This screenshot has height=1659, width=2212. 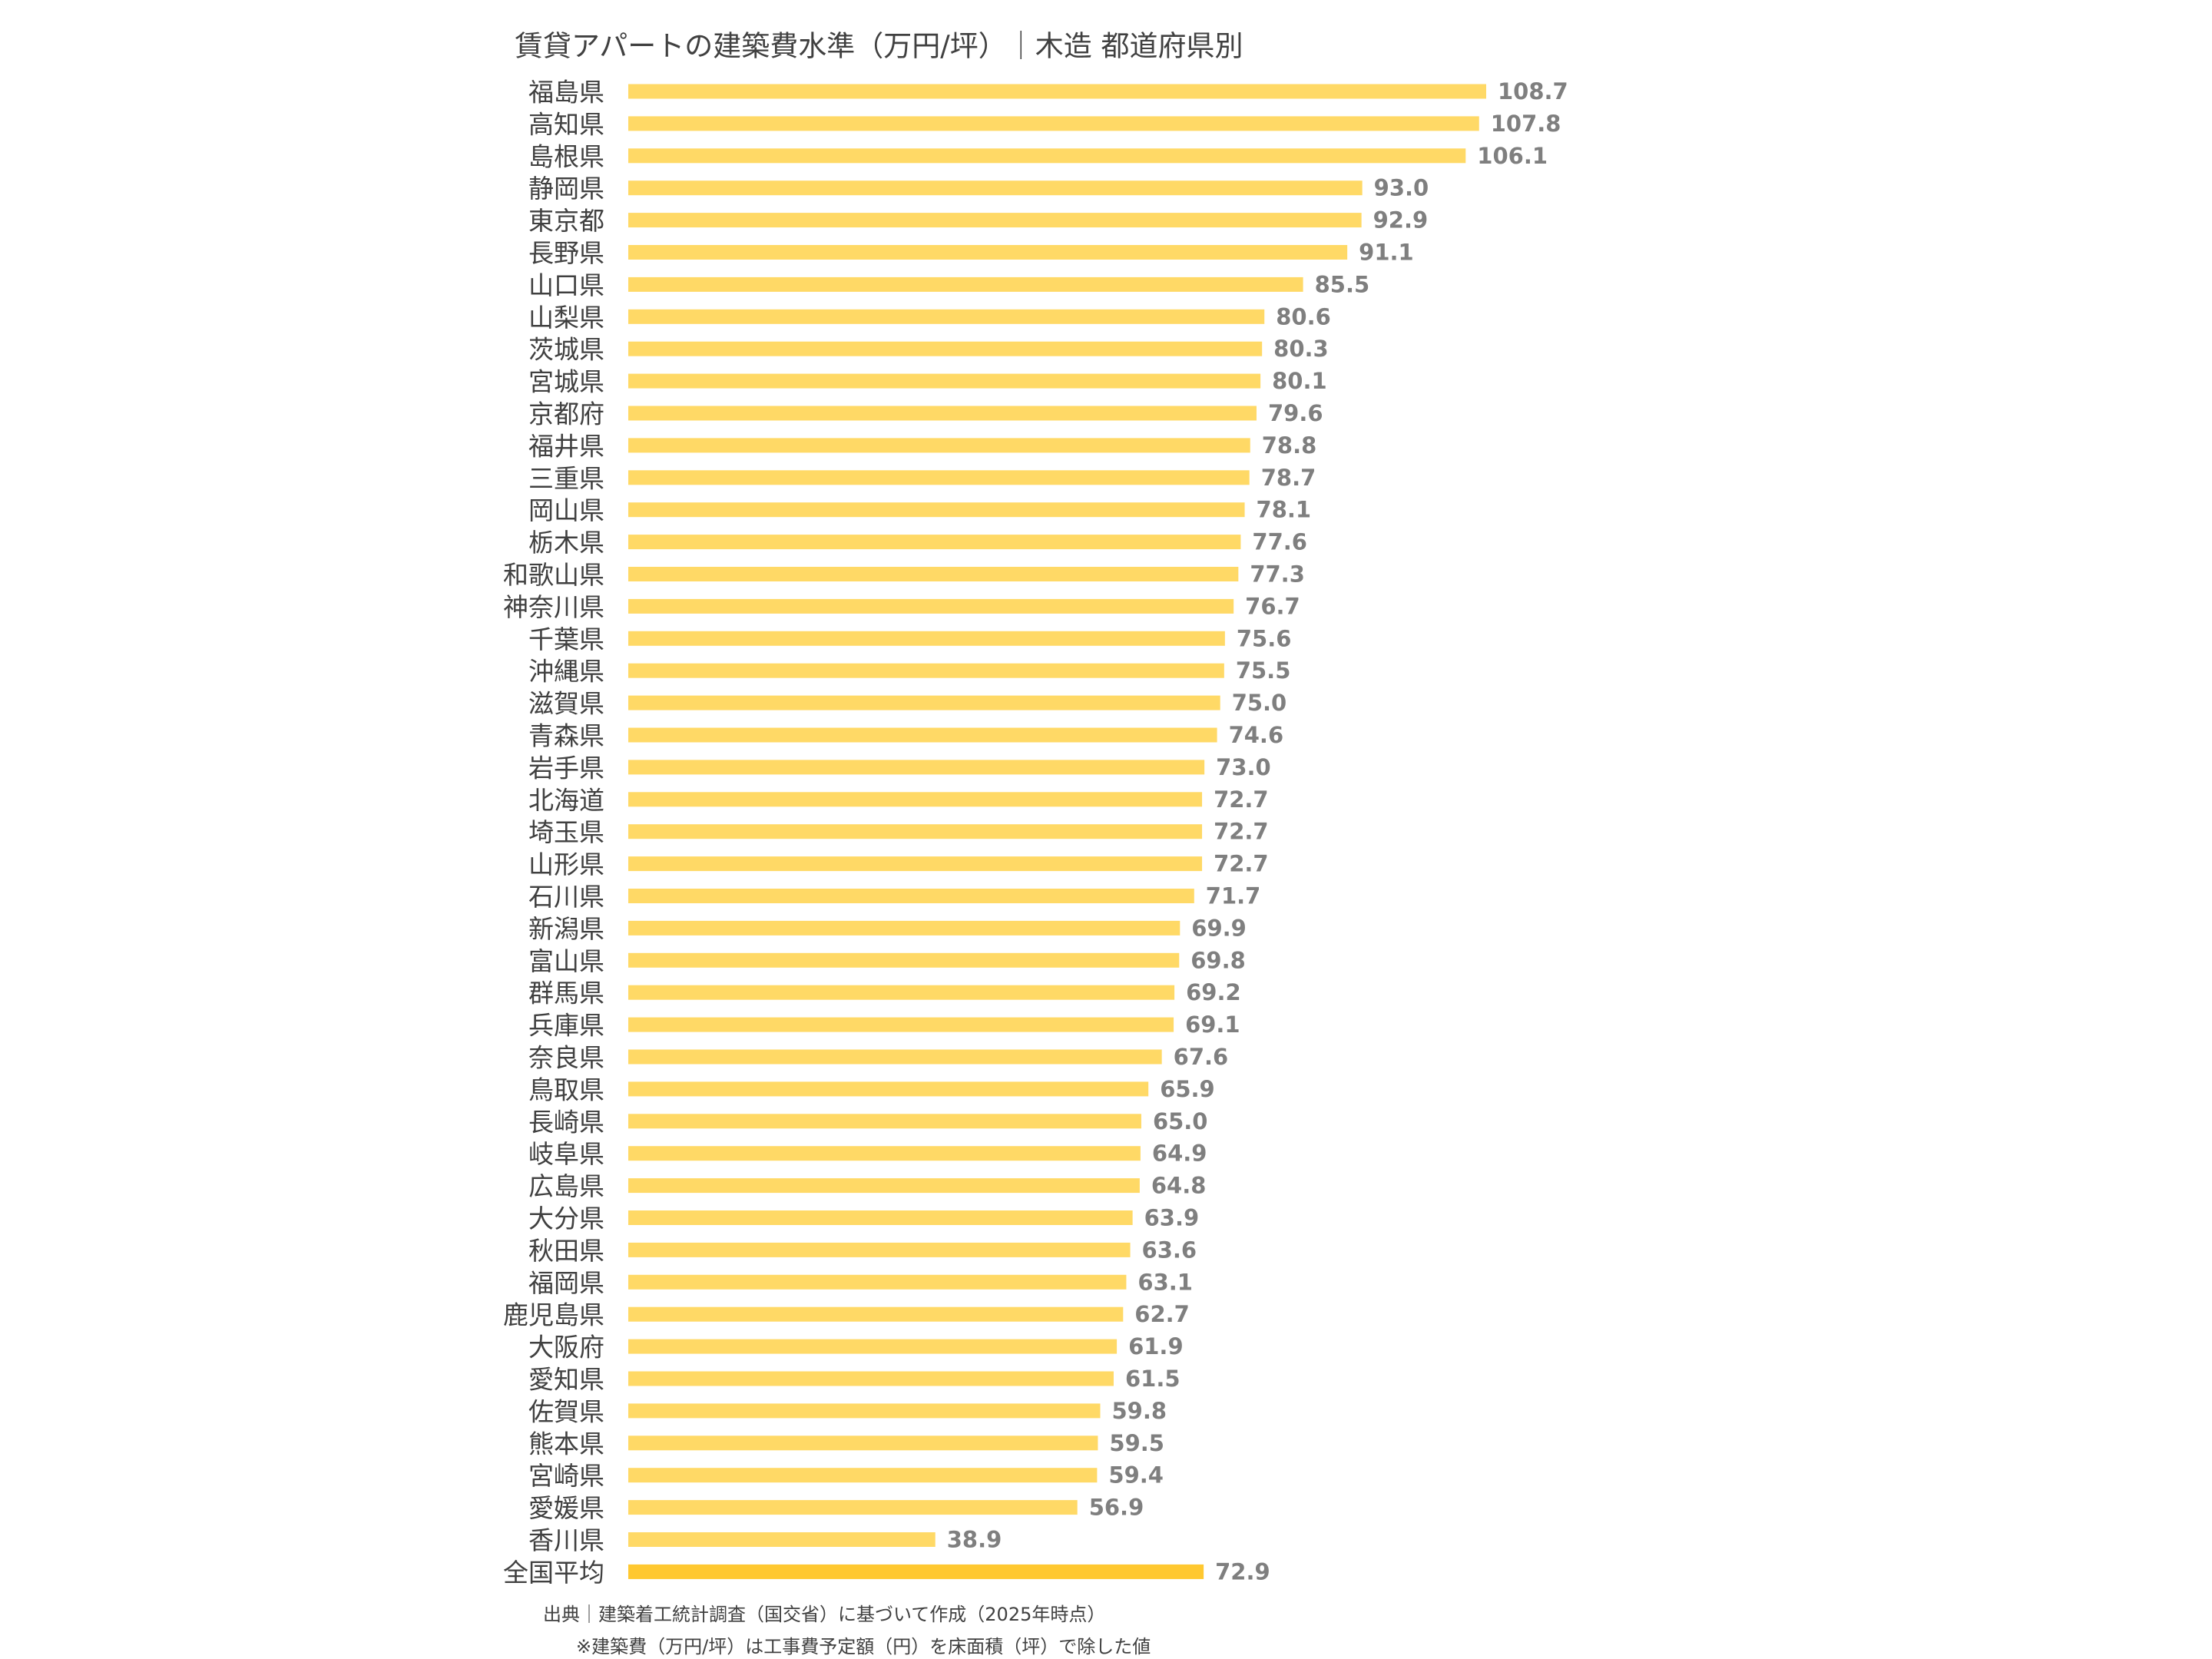 I want to click on value-label: 78.1, so click(x=1284, y=510).